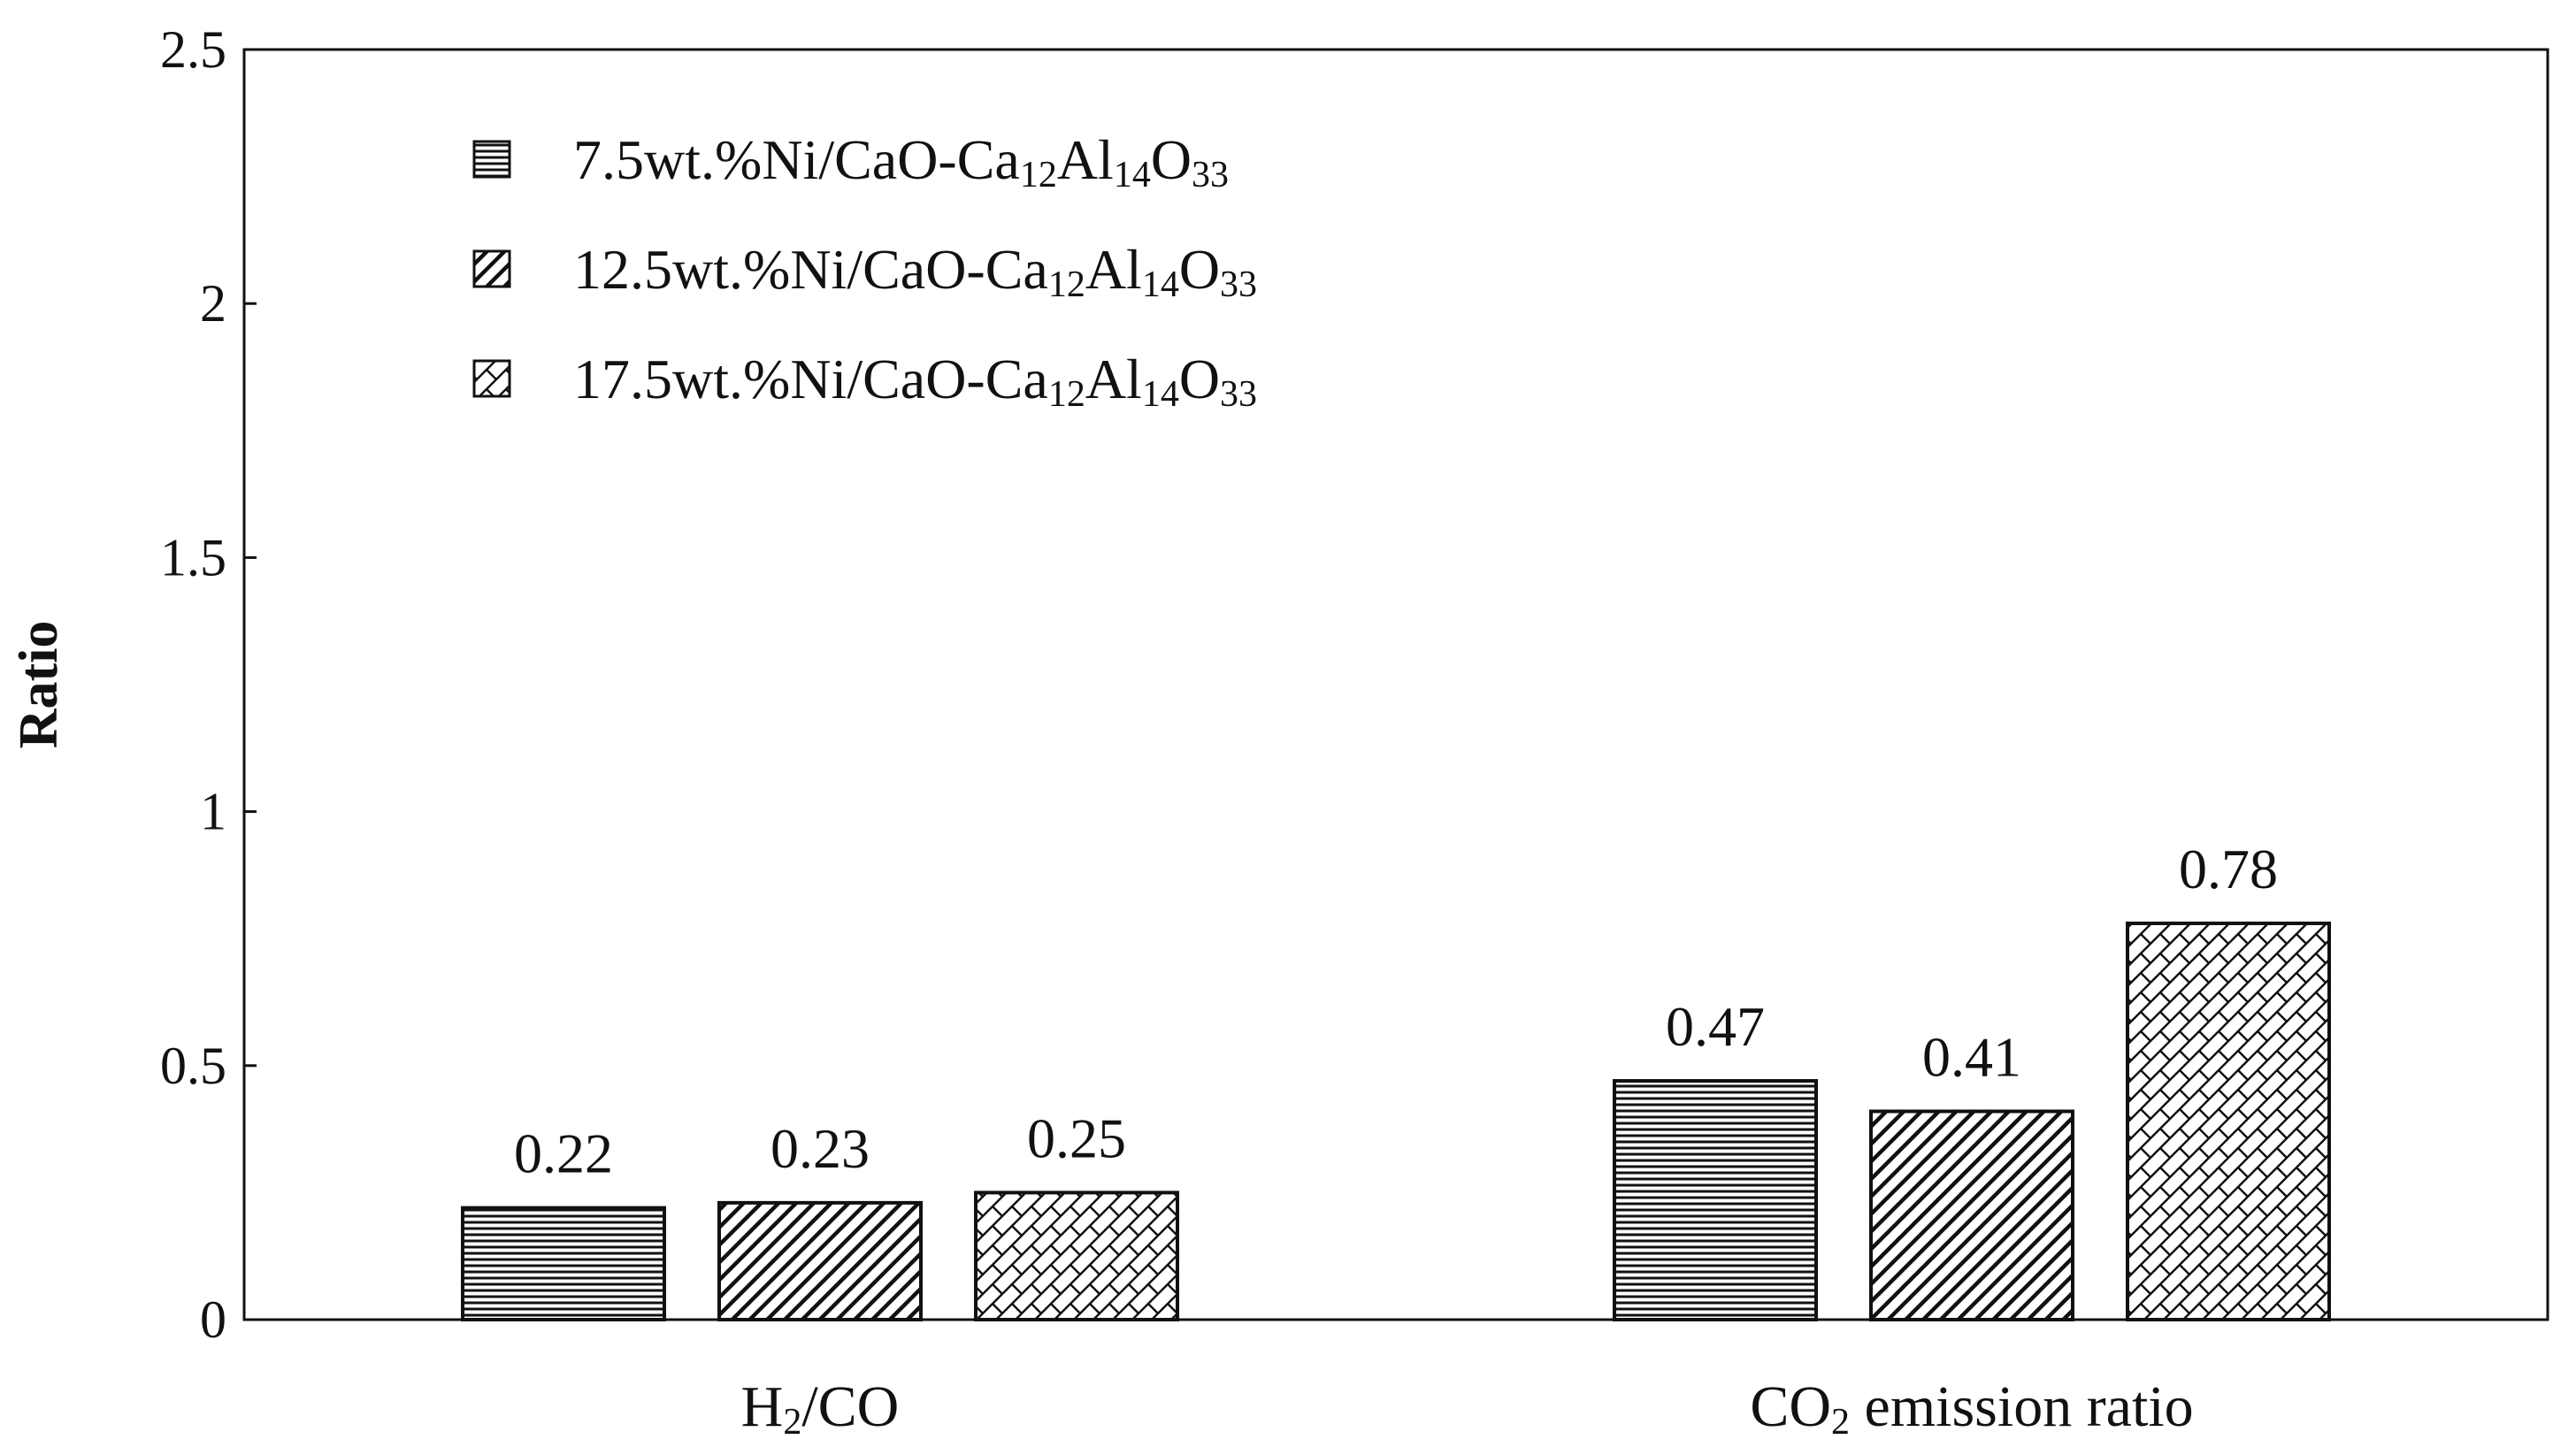  I want to click on legend-label: 17.5wt.%Ni/CaO-Ca12Al14O33, so click(915, 381).